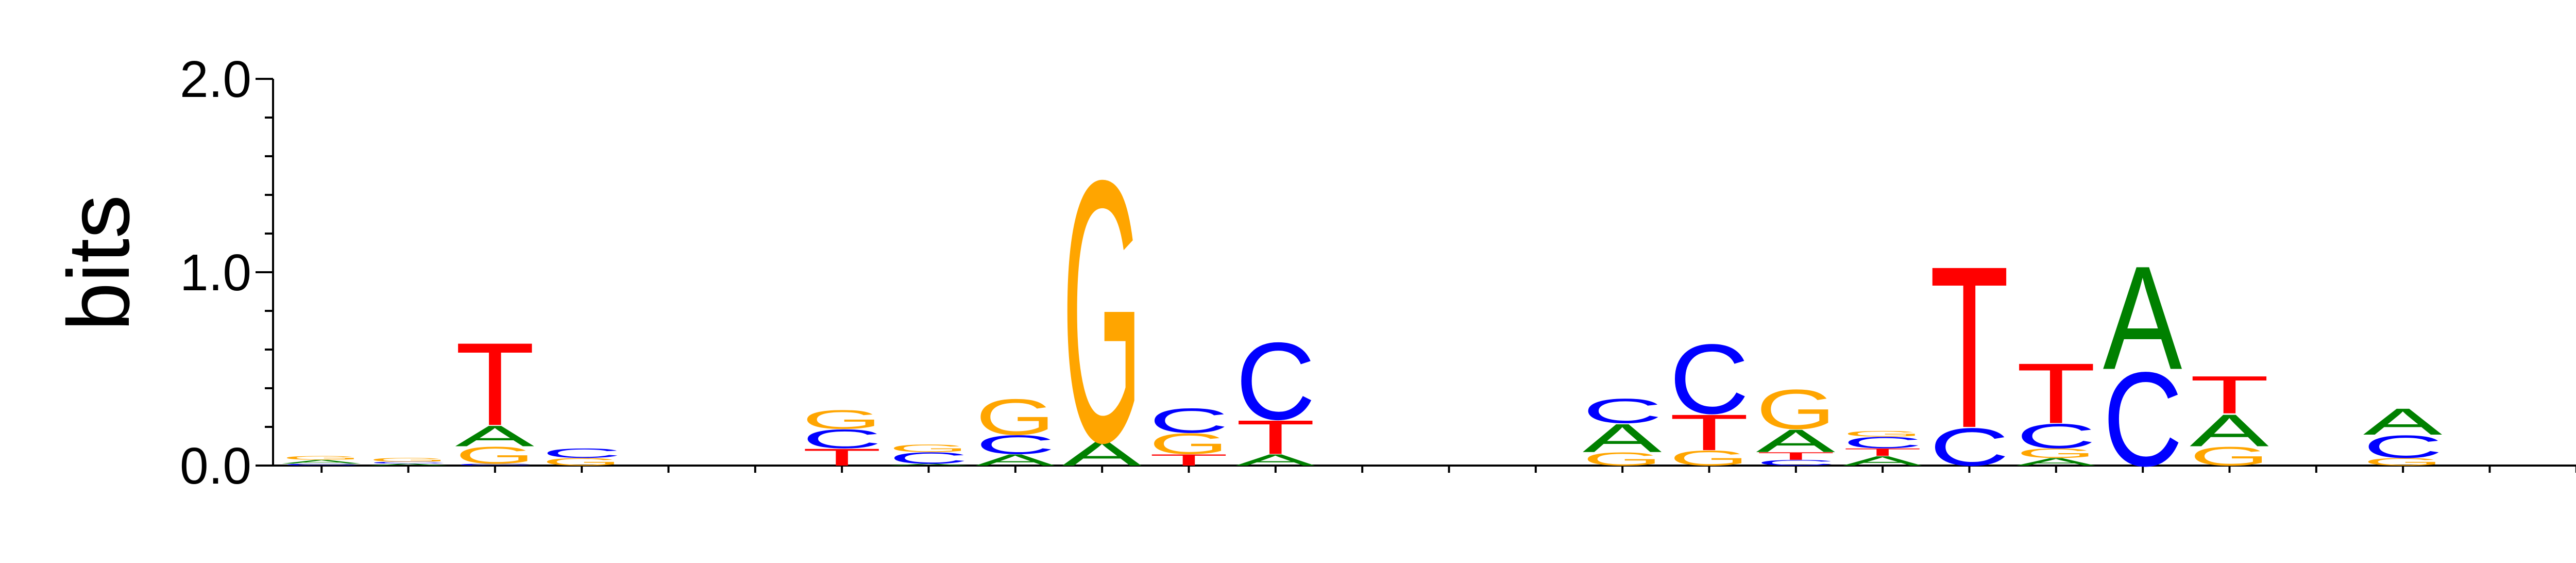  Describe the element at coordinates (99, 263) in the screenshot. I see `y-axis-title: bits` at that location.